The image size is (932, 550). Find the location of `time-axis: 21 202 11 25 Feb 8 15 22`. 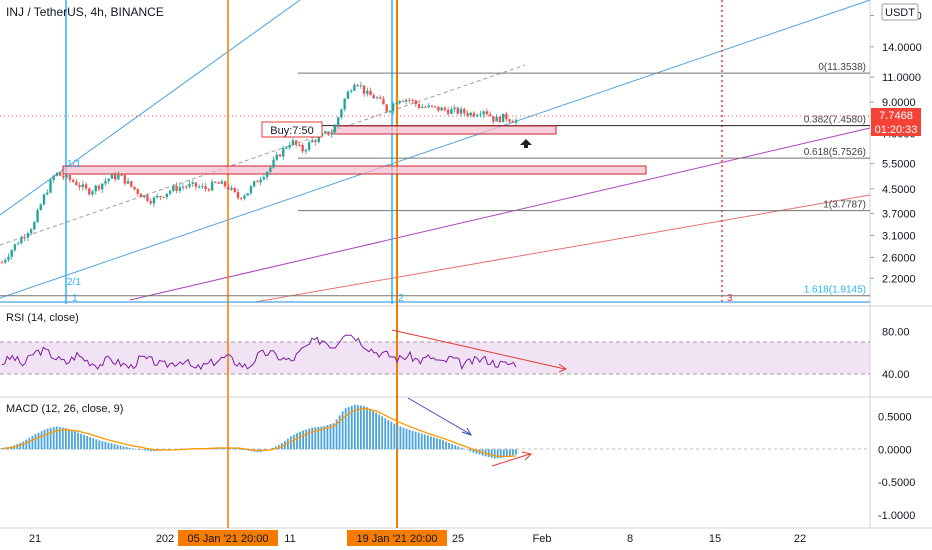

time-axis: 21 202 11 25 Feb 8 15 22 is located at coordinates (417, 539).